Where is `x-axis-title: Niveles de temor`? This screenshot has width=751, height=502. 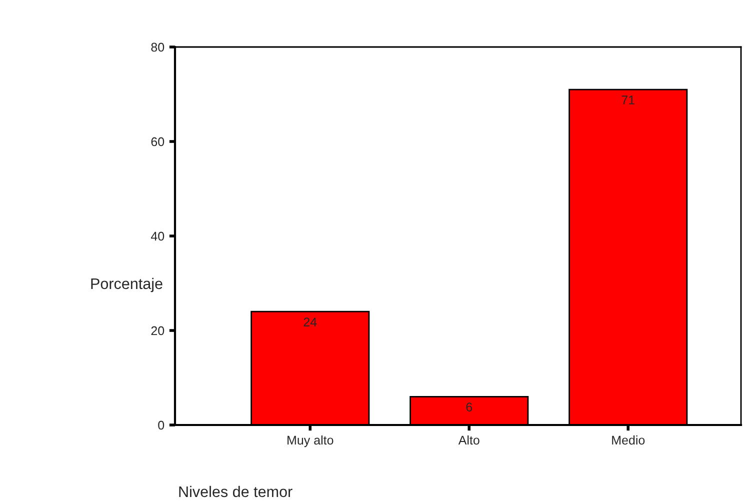 x-axis-title: Niveles de temor is located at coordinates (235, 492).